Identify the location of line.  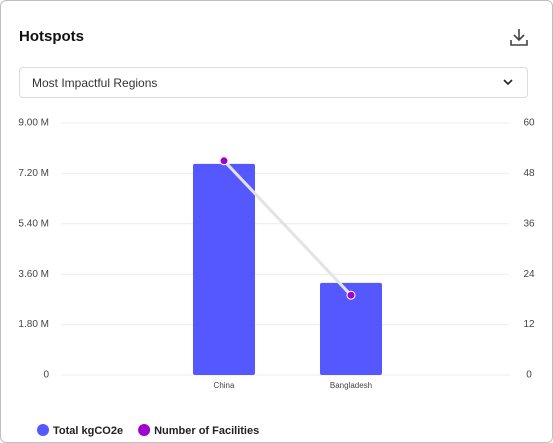
(287, 228).